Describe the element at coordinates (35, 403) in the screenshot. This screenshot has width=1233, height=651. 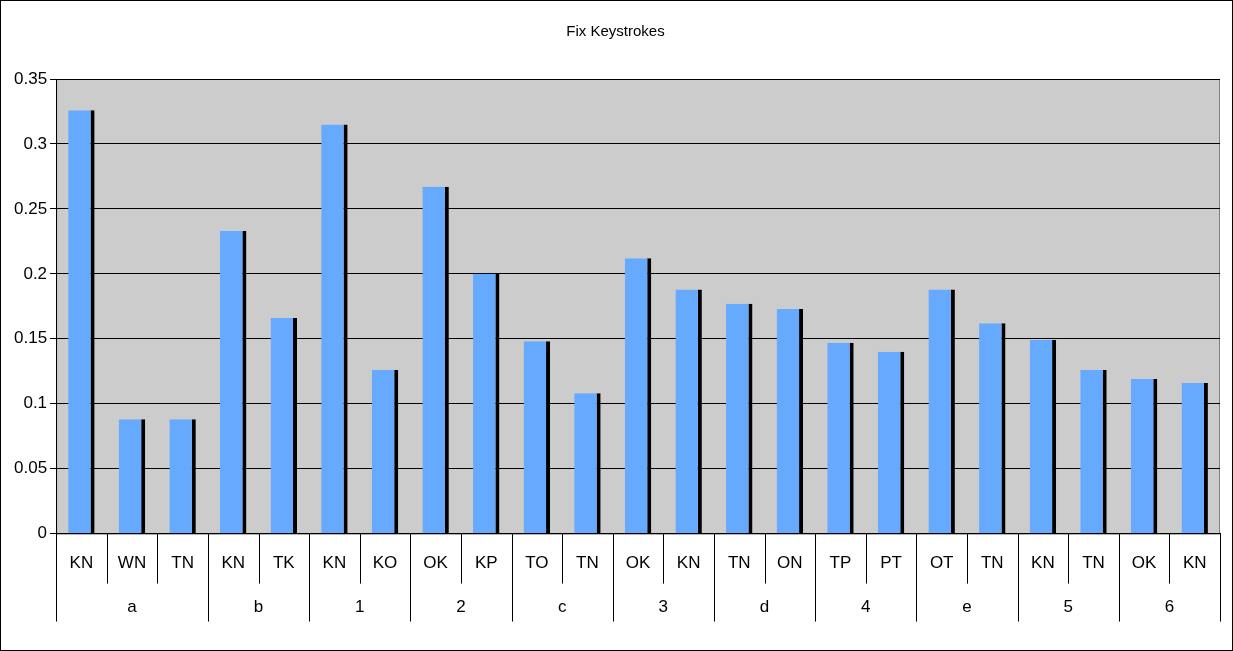
I see `y-tick-label: 0.1` at that location.